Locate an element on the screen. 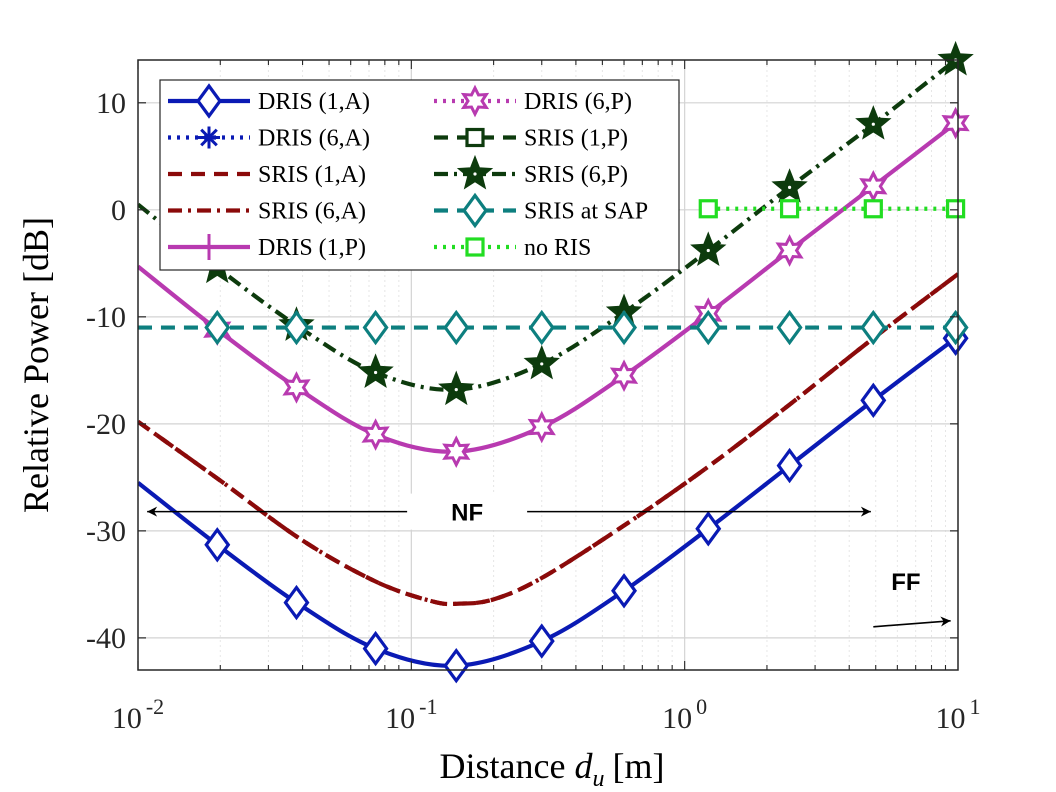 The height and width of the screenshot is (792, 1056). x-tick-label: 10 -2 is located at coordinates (138, 714).